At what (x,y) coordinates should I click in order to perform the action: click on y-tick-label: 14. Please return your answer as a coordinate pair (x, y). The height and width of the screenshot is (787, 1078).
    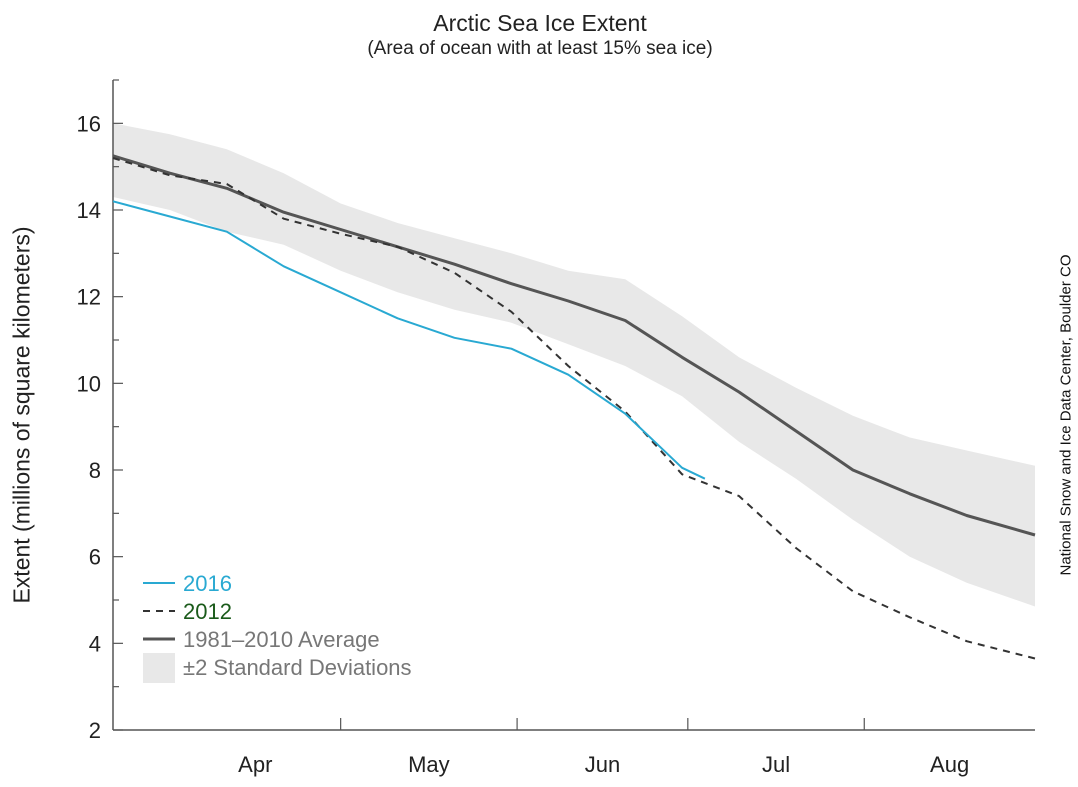
    Looking at the image, I should click on (89, 210).